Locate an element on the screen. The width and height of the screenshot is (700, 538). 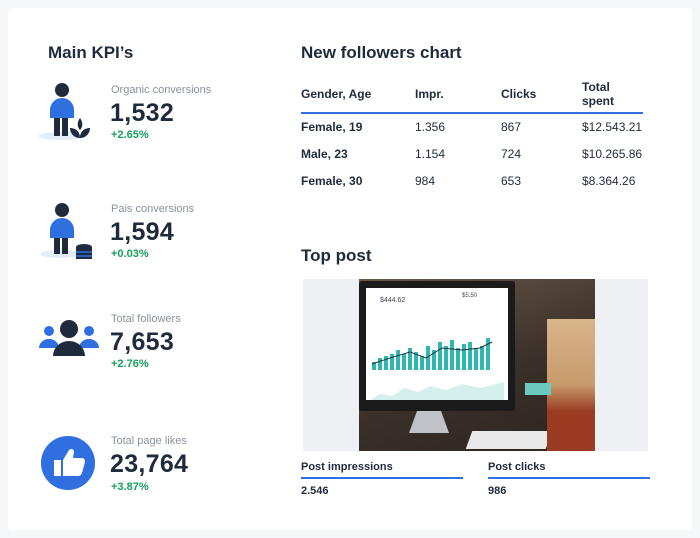
cell: 1.356 is located at coordinates (430, 127).